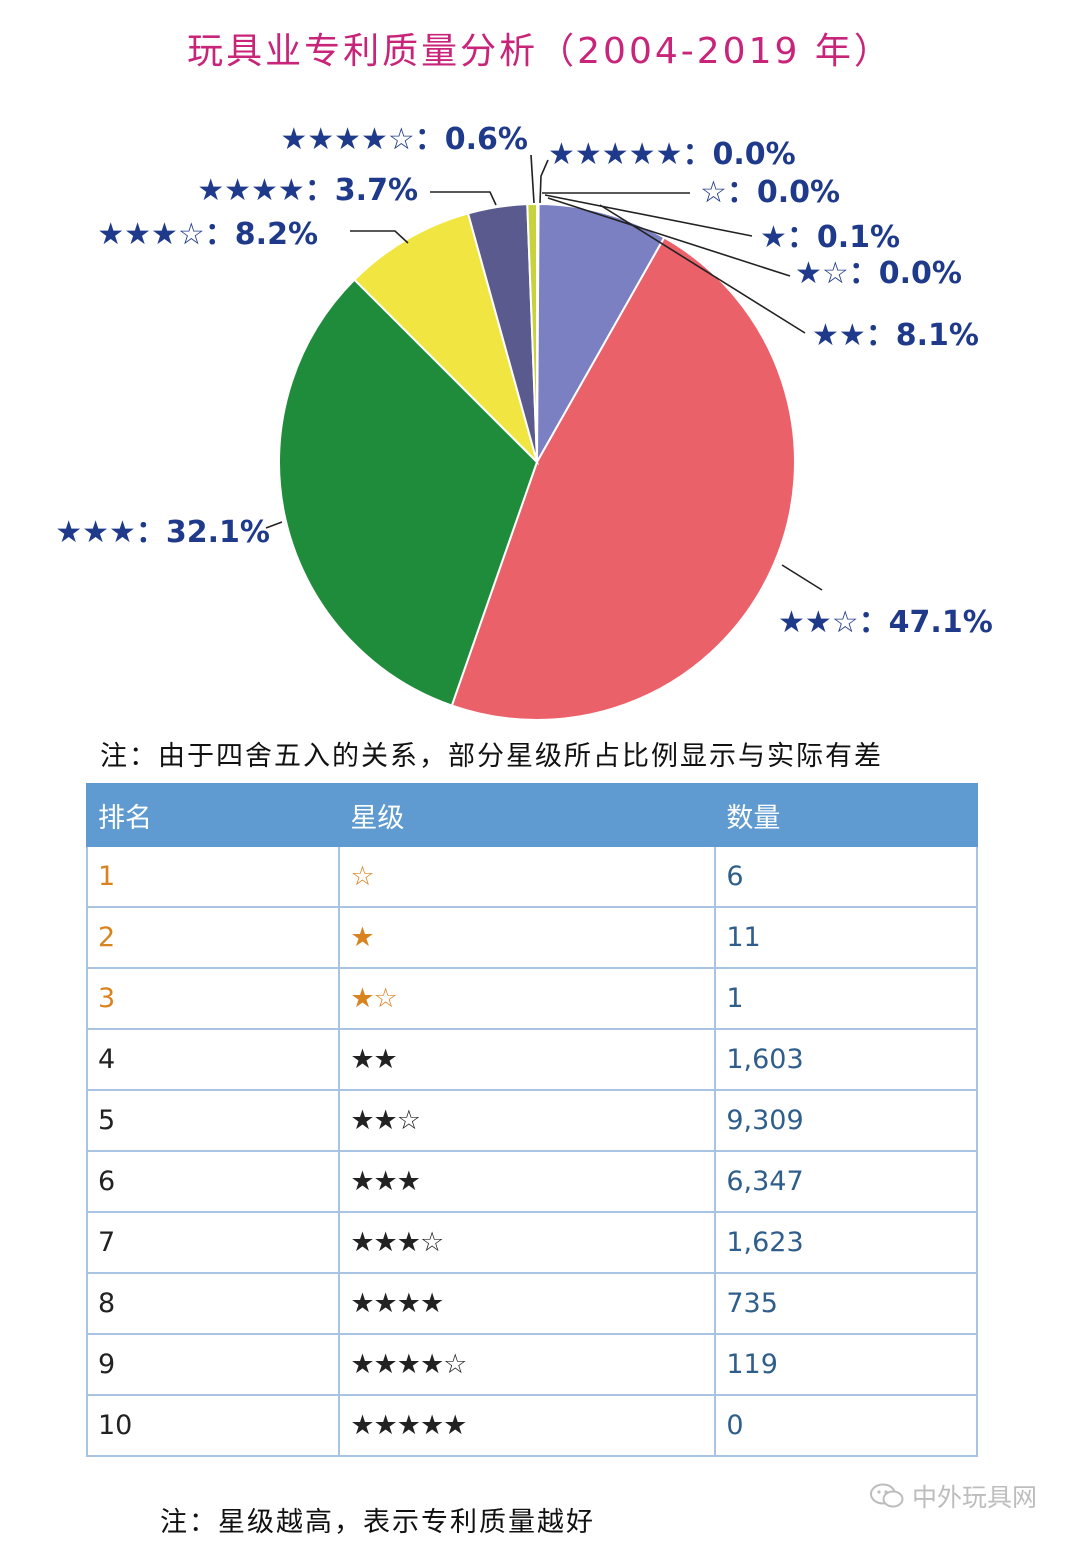 The image size is (1080, 1546). What do you see at coordinates (213, 1181) in the screenshot?
I see `rank-cell: 6` at bounding box center [213, 1181].